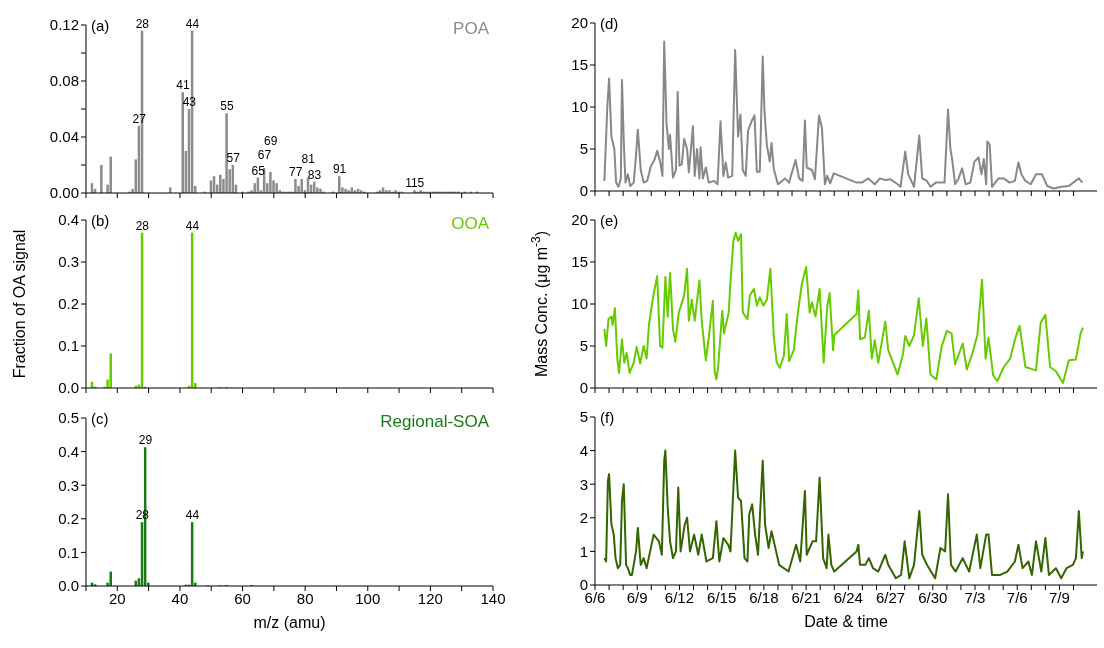  Describe the element at coordinates (583, 484) in the screenshot. I see `y-tick-label: 3` at that location.